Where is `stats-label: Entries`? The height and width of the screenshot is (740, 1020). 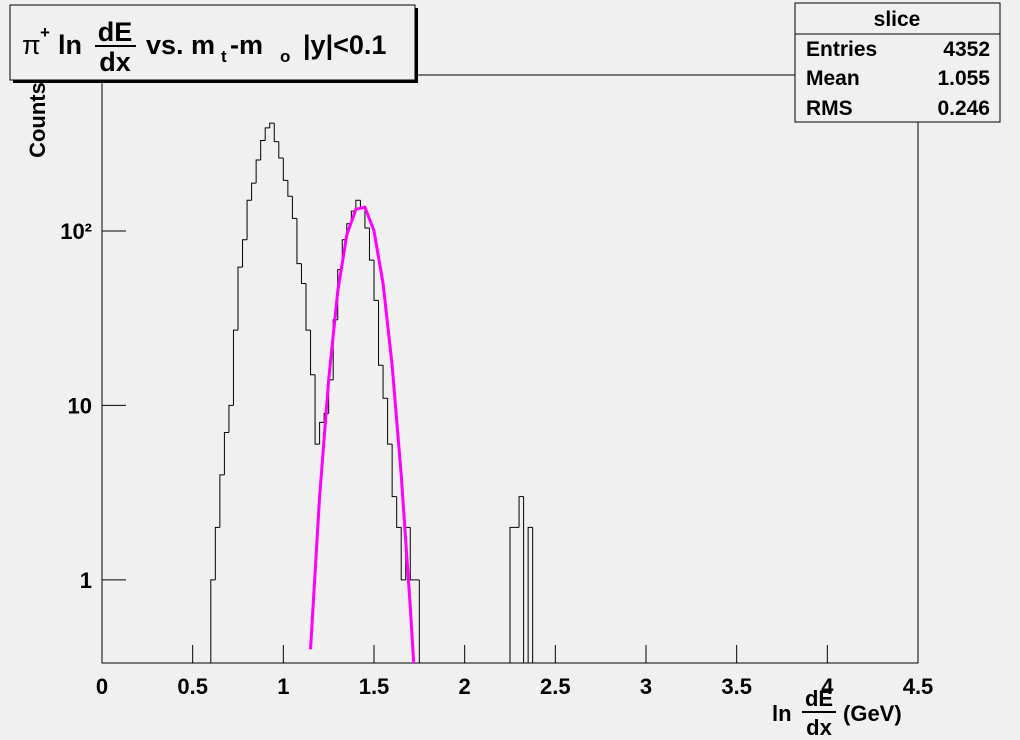
stats-label: Entries is located at coordinates (841, 49).